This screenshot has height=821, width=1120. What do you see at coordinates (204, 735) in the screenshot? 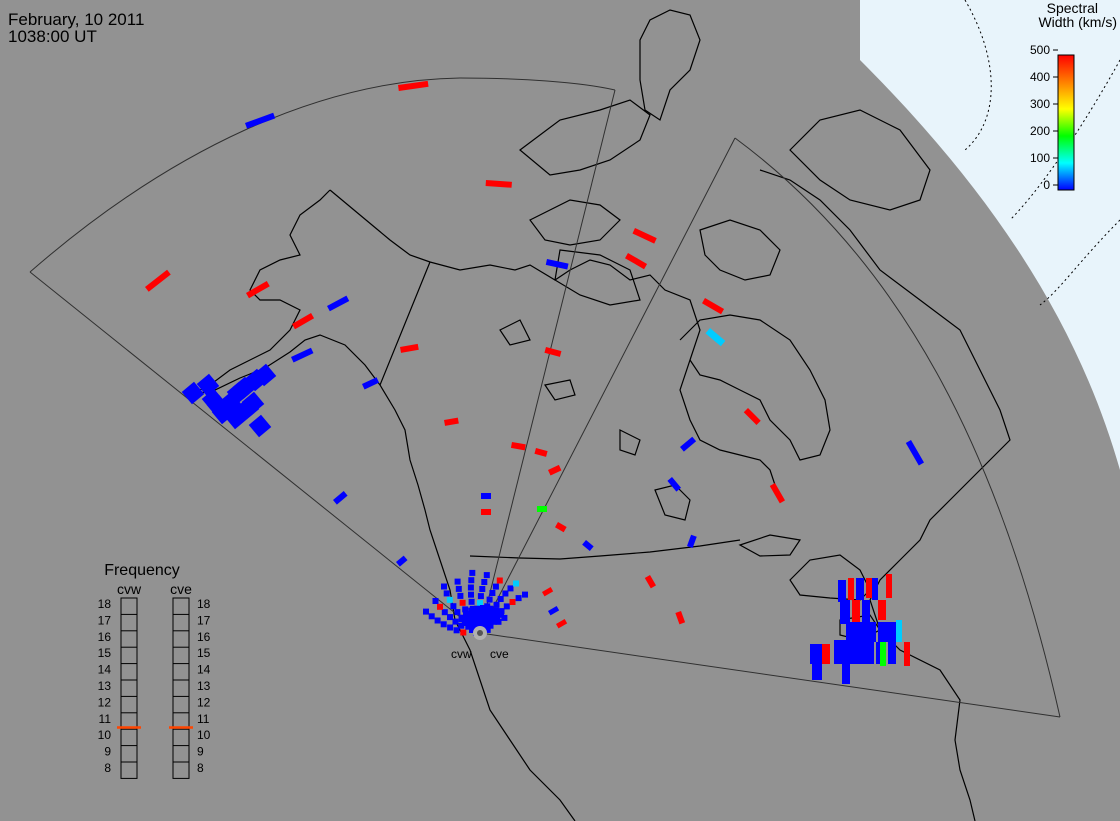
I see `frequency-scale-right: 10` at bounding box center [204, 735].